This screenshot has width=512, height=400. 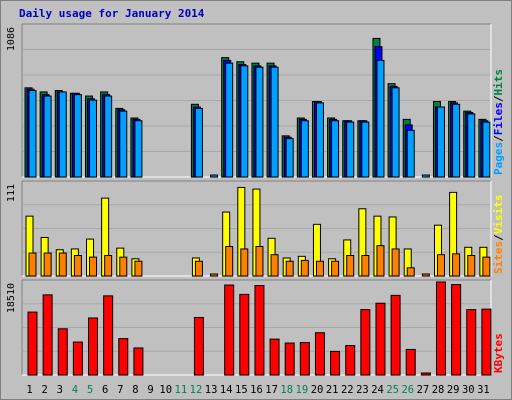 I want to click on x-tick-label-day-10: 10, so click(x=165, y=390).